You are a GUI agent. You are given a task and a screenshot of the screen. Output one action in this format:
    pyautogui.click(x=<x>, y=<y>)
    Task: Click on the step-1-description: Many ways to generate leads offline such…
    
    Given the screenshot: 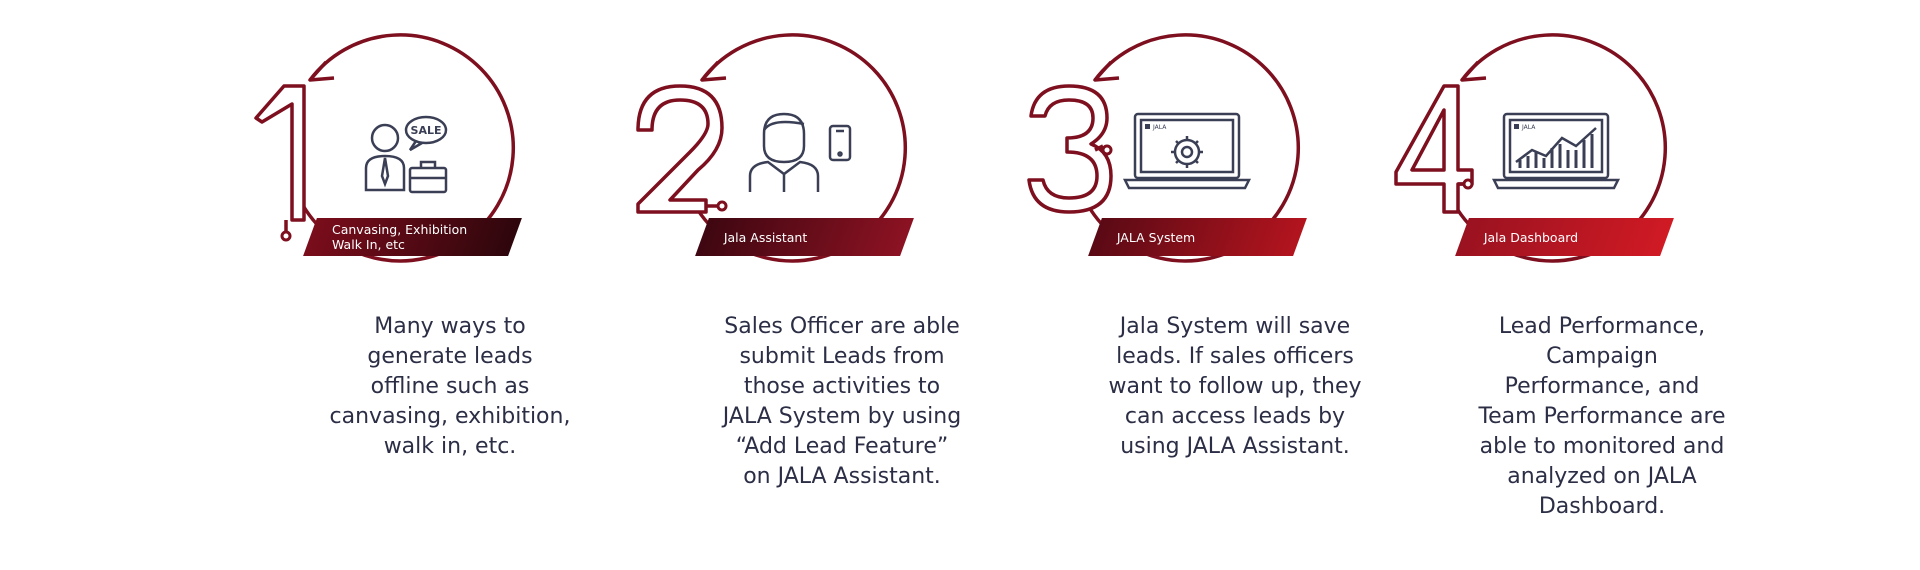 What is the action you would take?
    pyautogui.click(x=450, y=386)
    